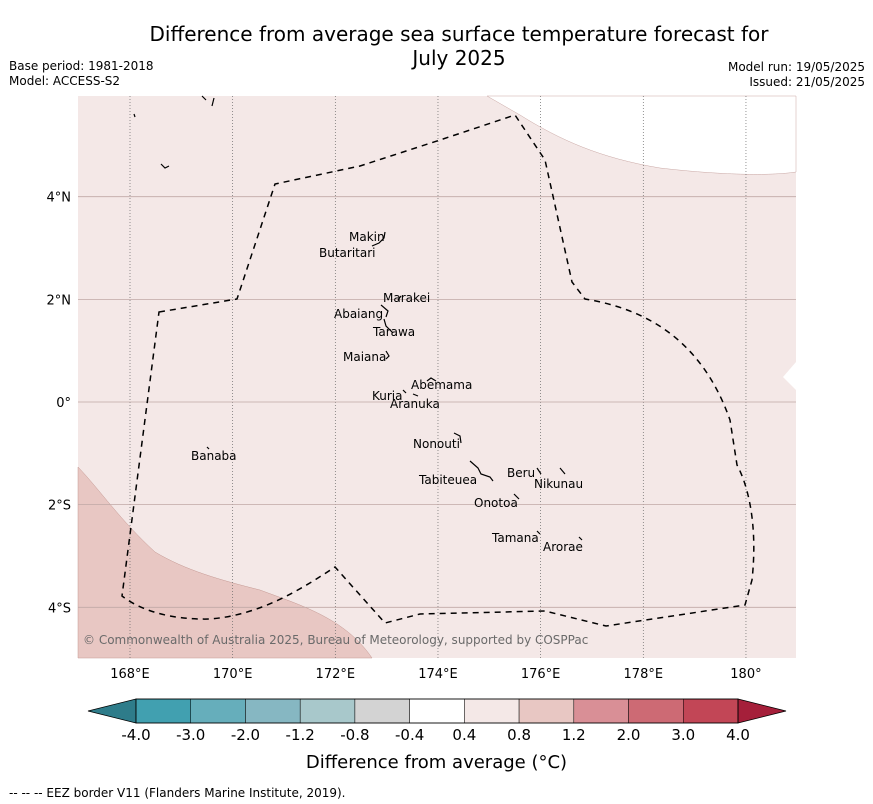  What do you see at coordinates (789, 376) in the screenshot?
I see `neutral-region-east` at bounding box center [789, 376].